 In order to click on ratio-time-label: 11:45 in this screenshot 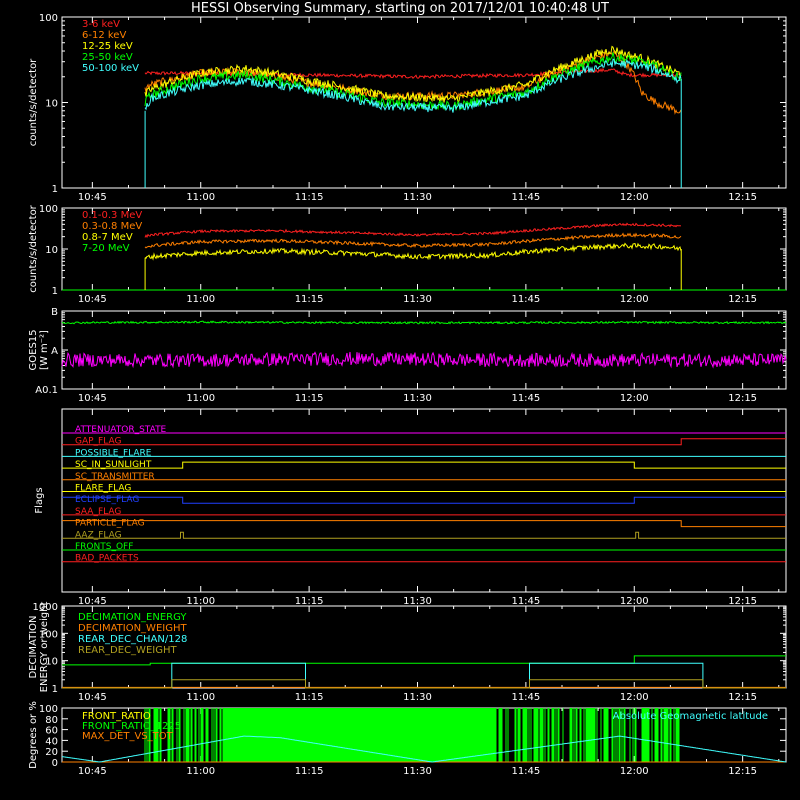, I will do `click(525, 771)`.